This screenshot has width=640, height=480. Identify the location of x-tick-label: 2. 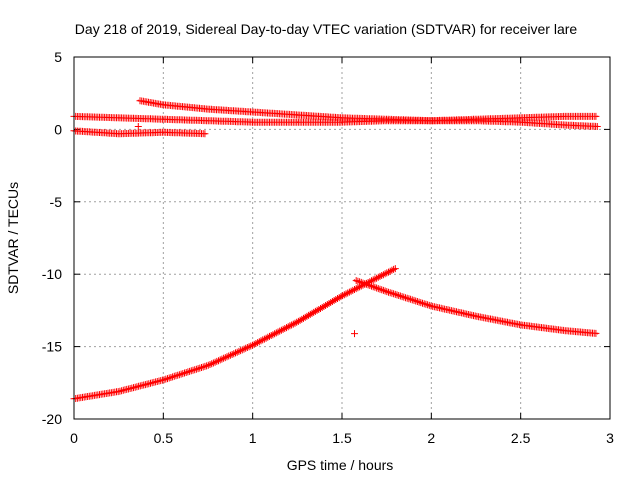
(431, 438).